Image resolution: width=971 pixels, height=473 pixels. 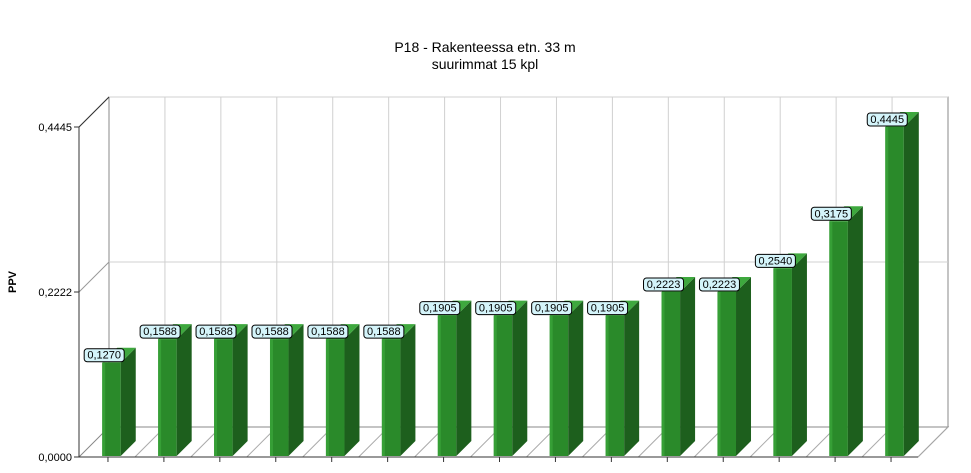 I want to click on data-label: 0,1270, so click(x=104, y=356).